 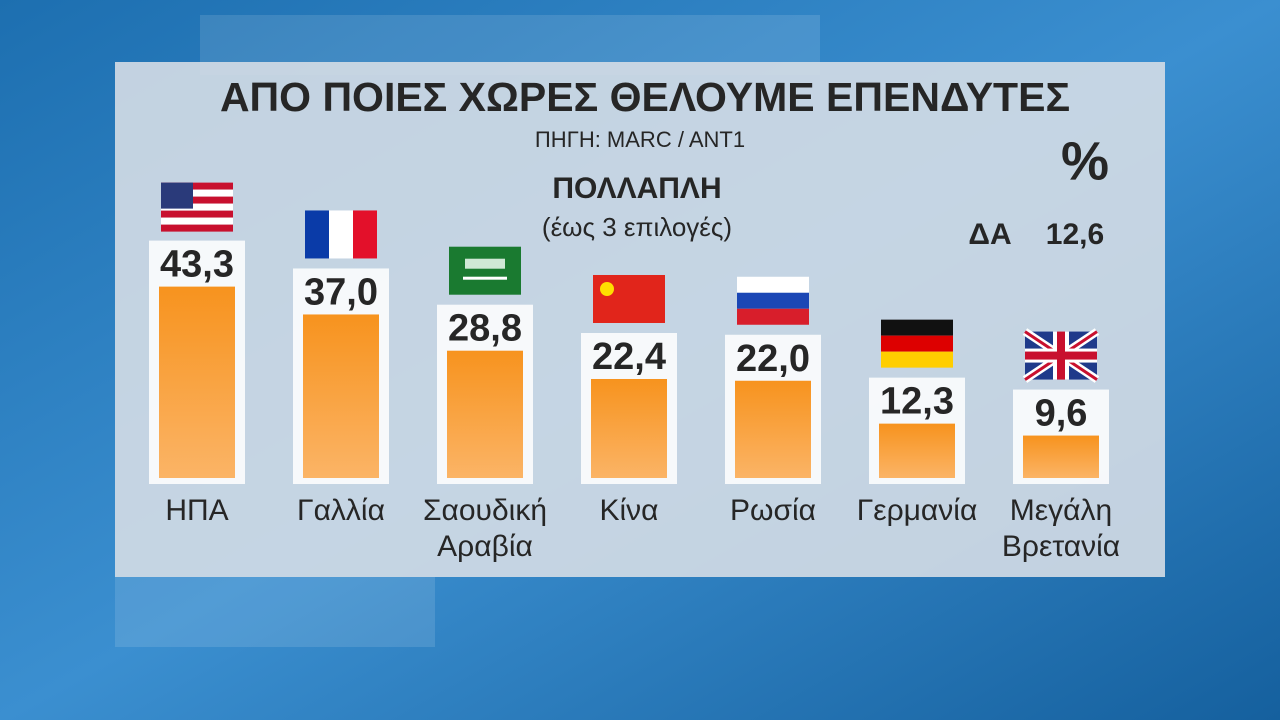 I want to click on value-label: 22,0, so click(x=773, y=359).